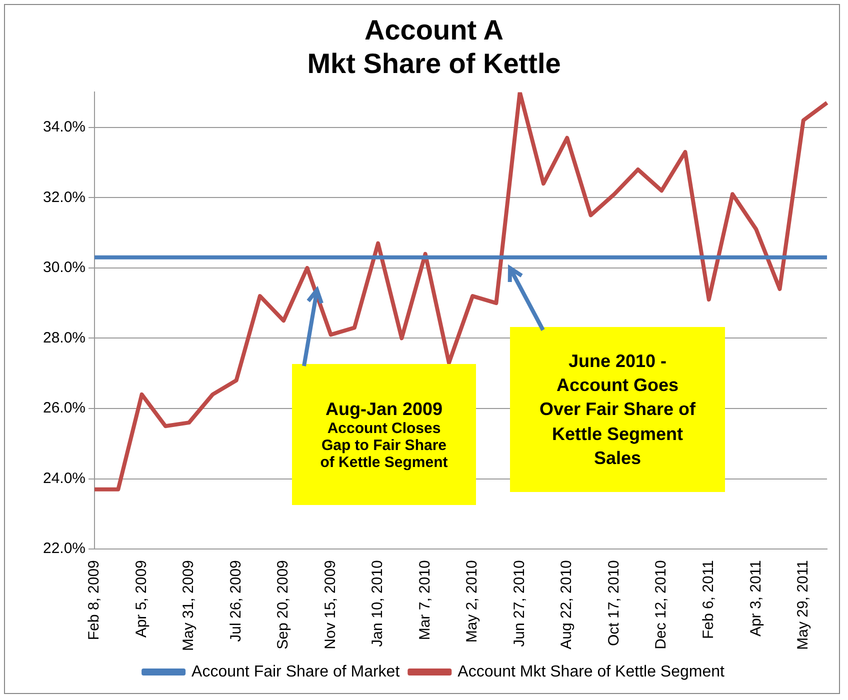 The width and height of the screenshot is (848, 700). What do you see at coordinates (591, 671) in the screenshot?
I see `legend-label: Account Mkt Share of Kettle Segment` at bounding box center [591, 671].